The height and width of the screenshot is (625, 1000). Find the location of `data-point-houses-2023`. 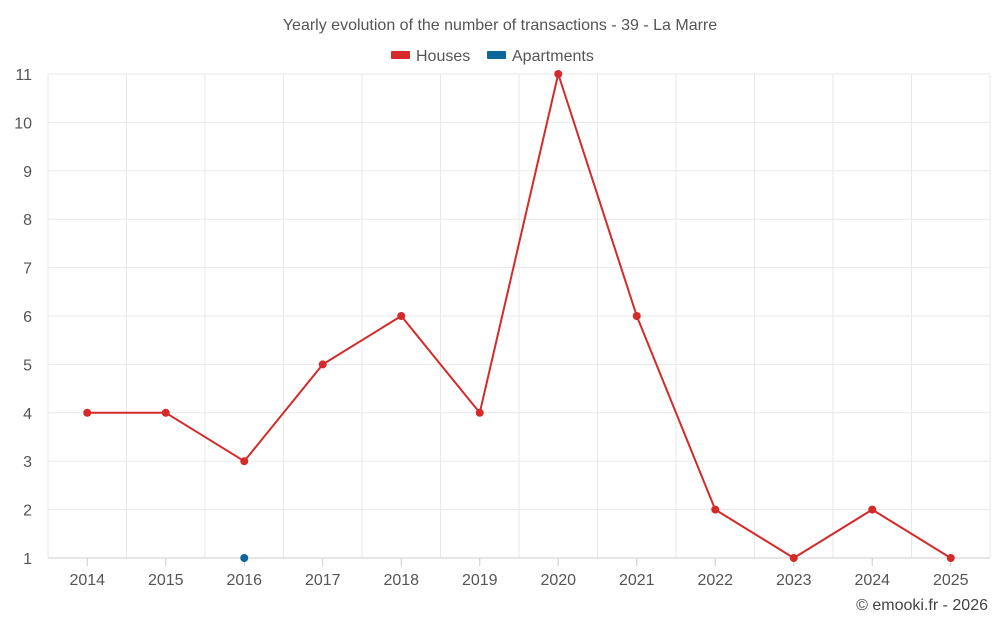

data-point-houses-2023 is located at coordinates (793, 558).